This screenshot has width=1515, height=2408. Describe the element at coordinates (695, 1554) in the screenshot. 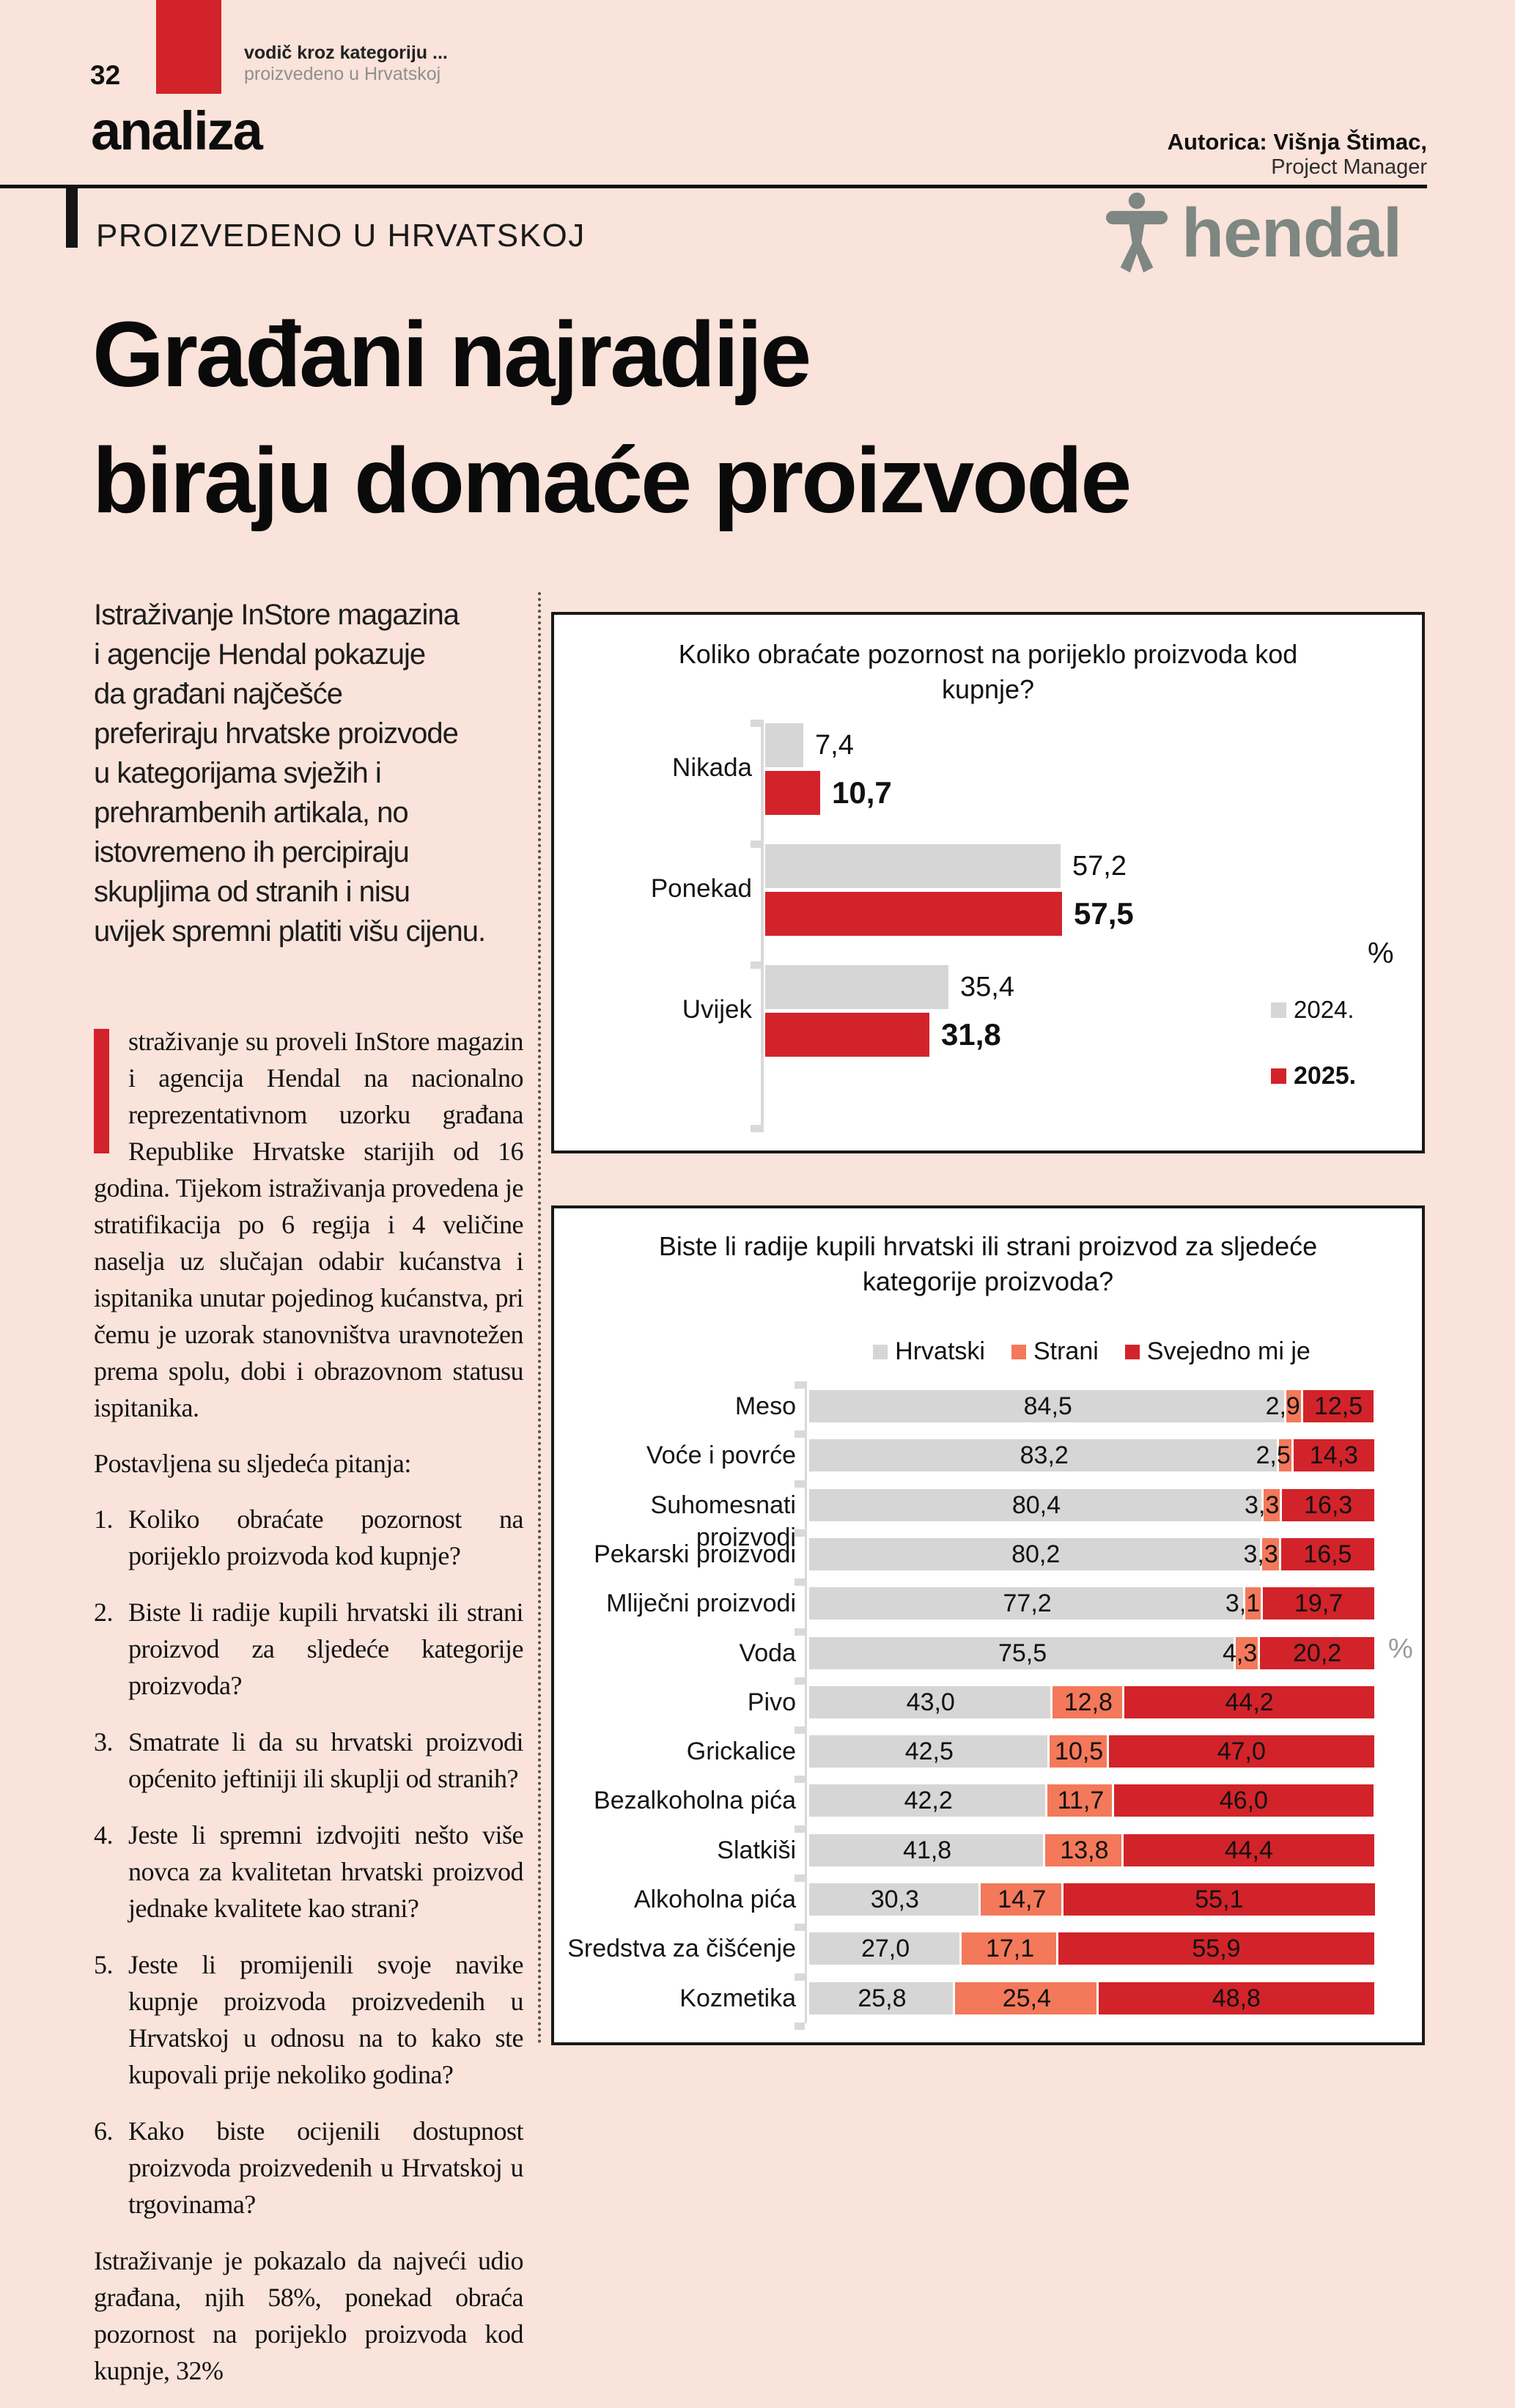

I see `chart2-category-label: Pekarski proizvodi` at that location.